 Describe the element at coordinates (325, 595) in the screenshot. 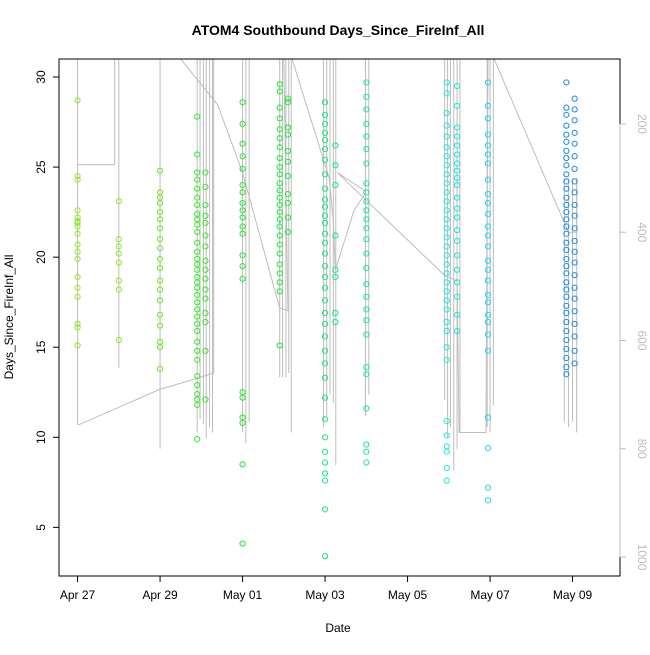

I see `x-tick-label: May 03` at that location.